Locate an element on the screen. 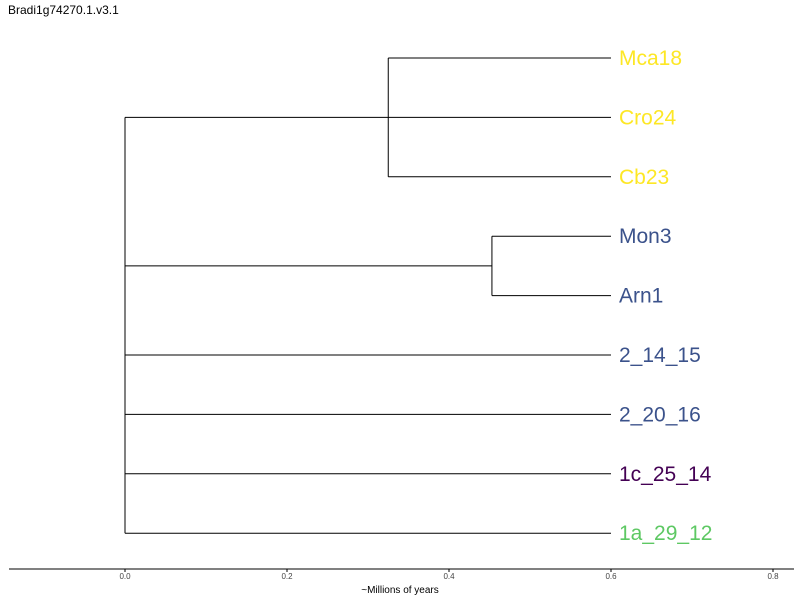 Image resolution: width=800 pixels, height=600 pixels. leaf-label: 1a_29_12 is located at coordinates (665, 533).